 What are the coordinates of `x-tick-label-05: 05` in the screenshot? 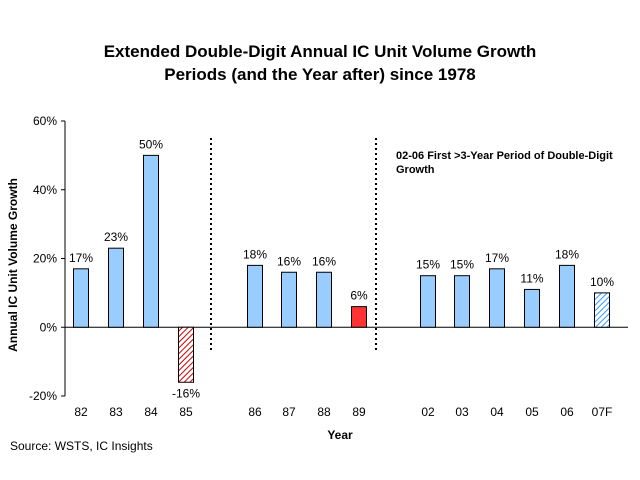 It's located at (532, 412).